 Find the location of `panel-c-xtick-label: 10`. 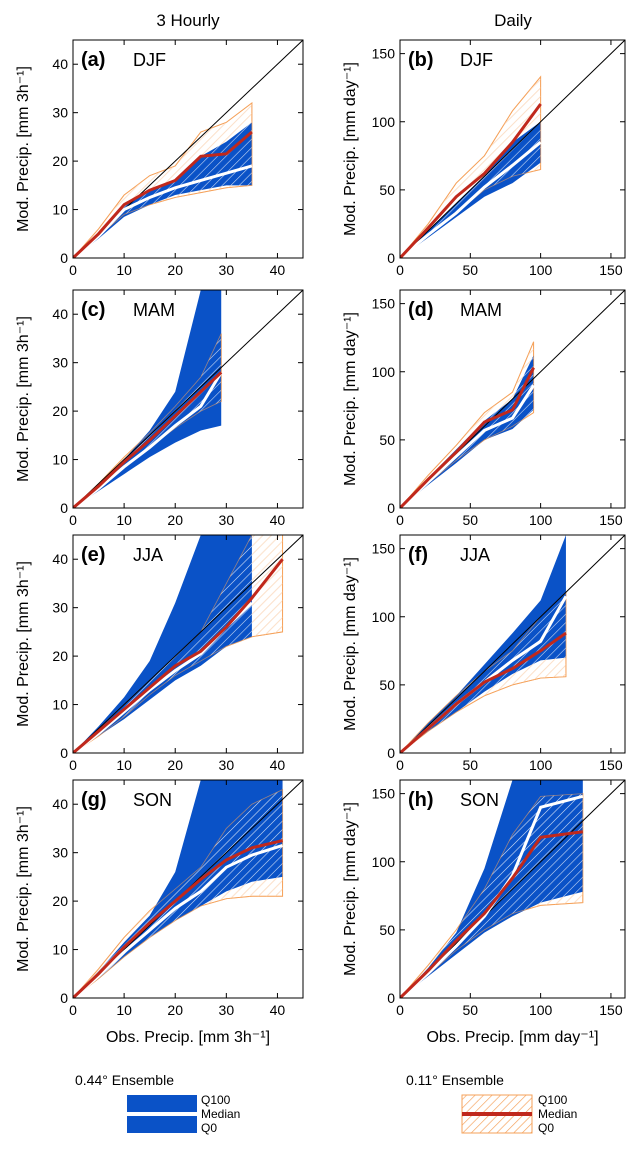

panel-c-xtick-label: 10 is located at coordinates (124, 520).